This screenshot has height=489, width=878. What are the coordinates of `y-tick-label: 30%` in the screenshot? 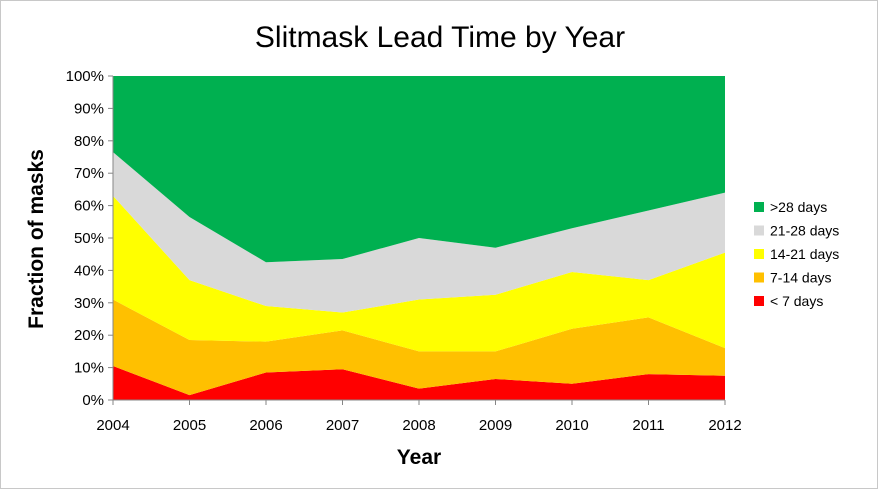 It's located at (89, 303).